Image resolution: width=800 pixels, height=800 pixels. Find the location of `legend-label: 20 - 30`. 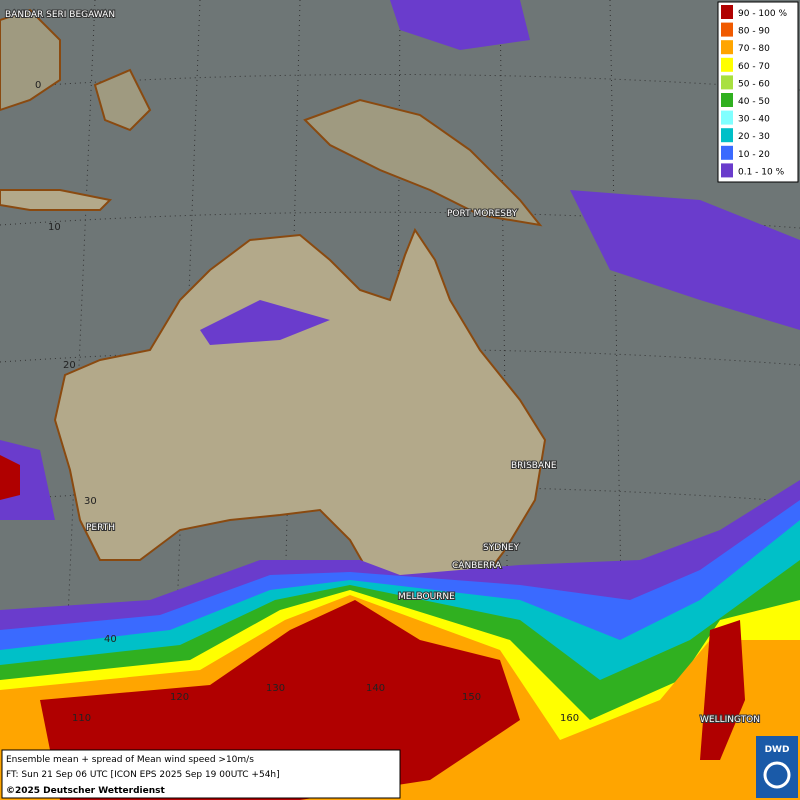

legend-label: 20 - 30 is located at coordinates (754, 137).